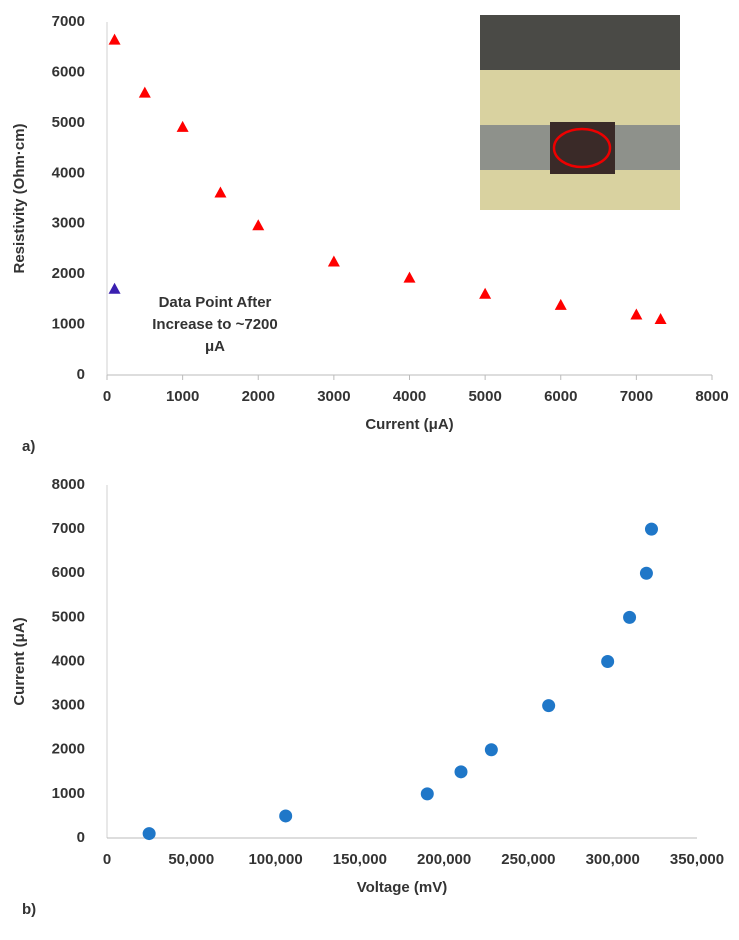 The height and width of the screenshot is (940, 739). I want to click on x-tick-label: 50,000, so click(191, 859).